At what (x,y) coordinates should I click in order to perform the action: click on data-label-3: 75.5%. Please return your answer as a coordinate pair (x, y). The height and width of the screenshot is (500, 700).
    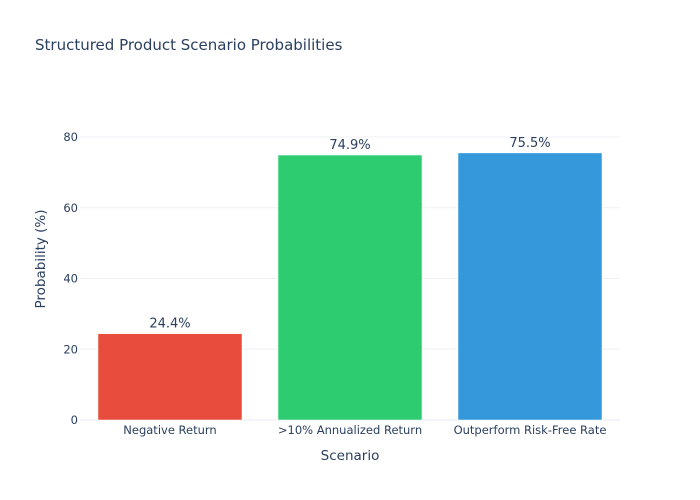
    Looking at the image, I should click on (529, 143).